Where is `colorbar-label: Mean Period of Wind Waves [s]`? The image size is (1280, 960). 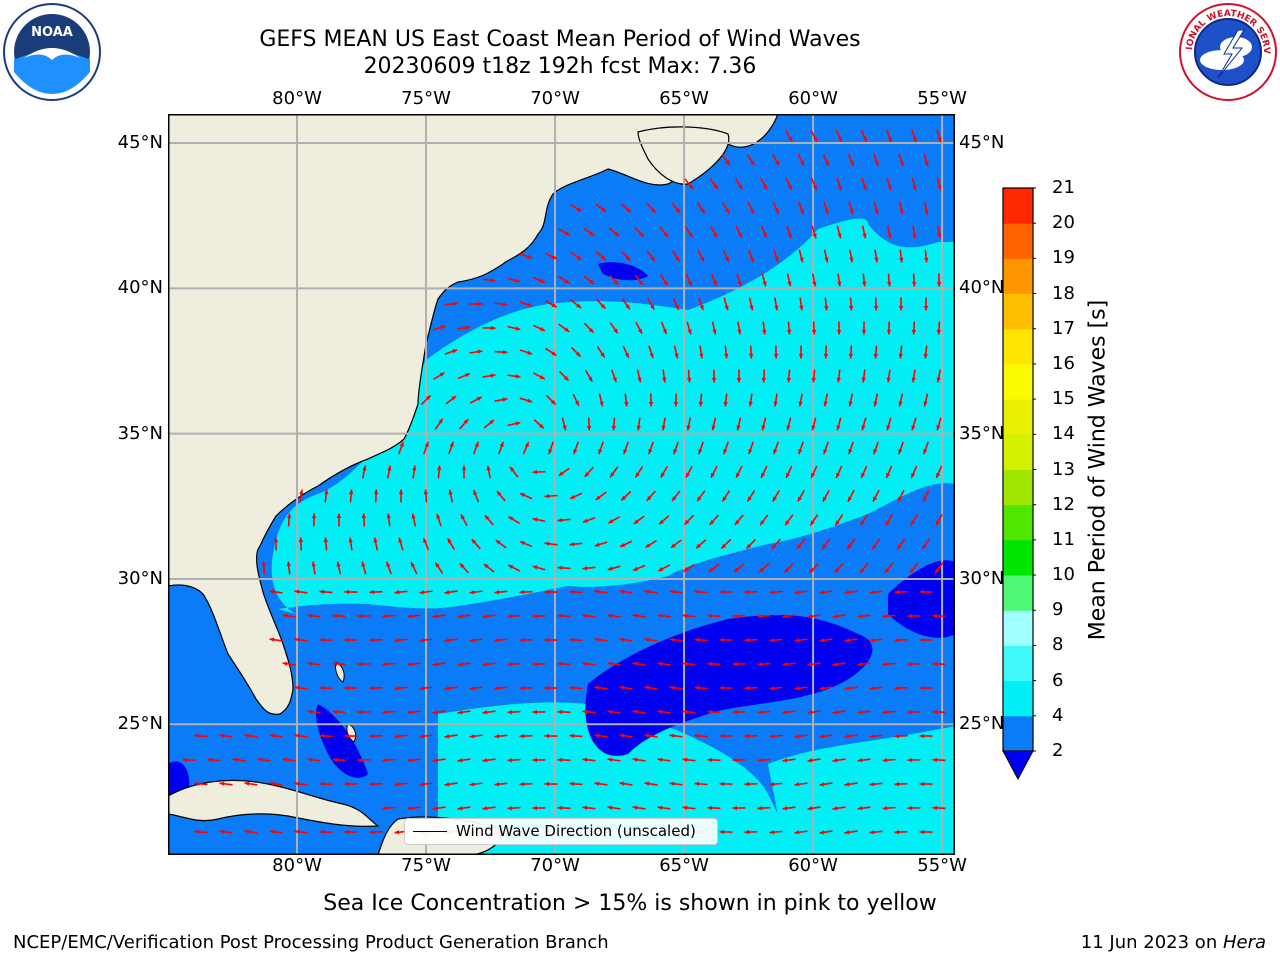
colorbar-label: Mean Period of Wind Waves [s] is located at coordinates (1098, 470).